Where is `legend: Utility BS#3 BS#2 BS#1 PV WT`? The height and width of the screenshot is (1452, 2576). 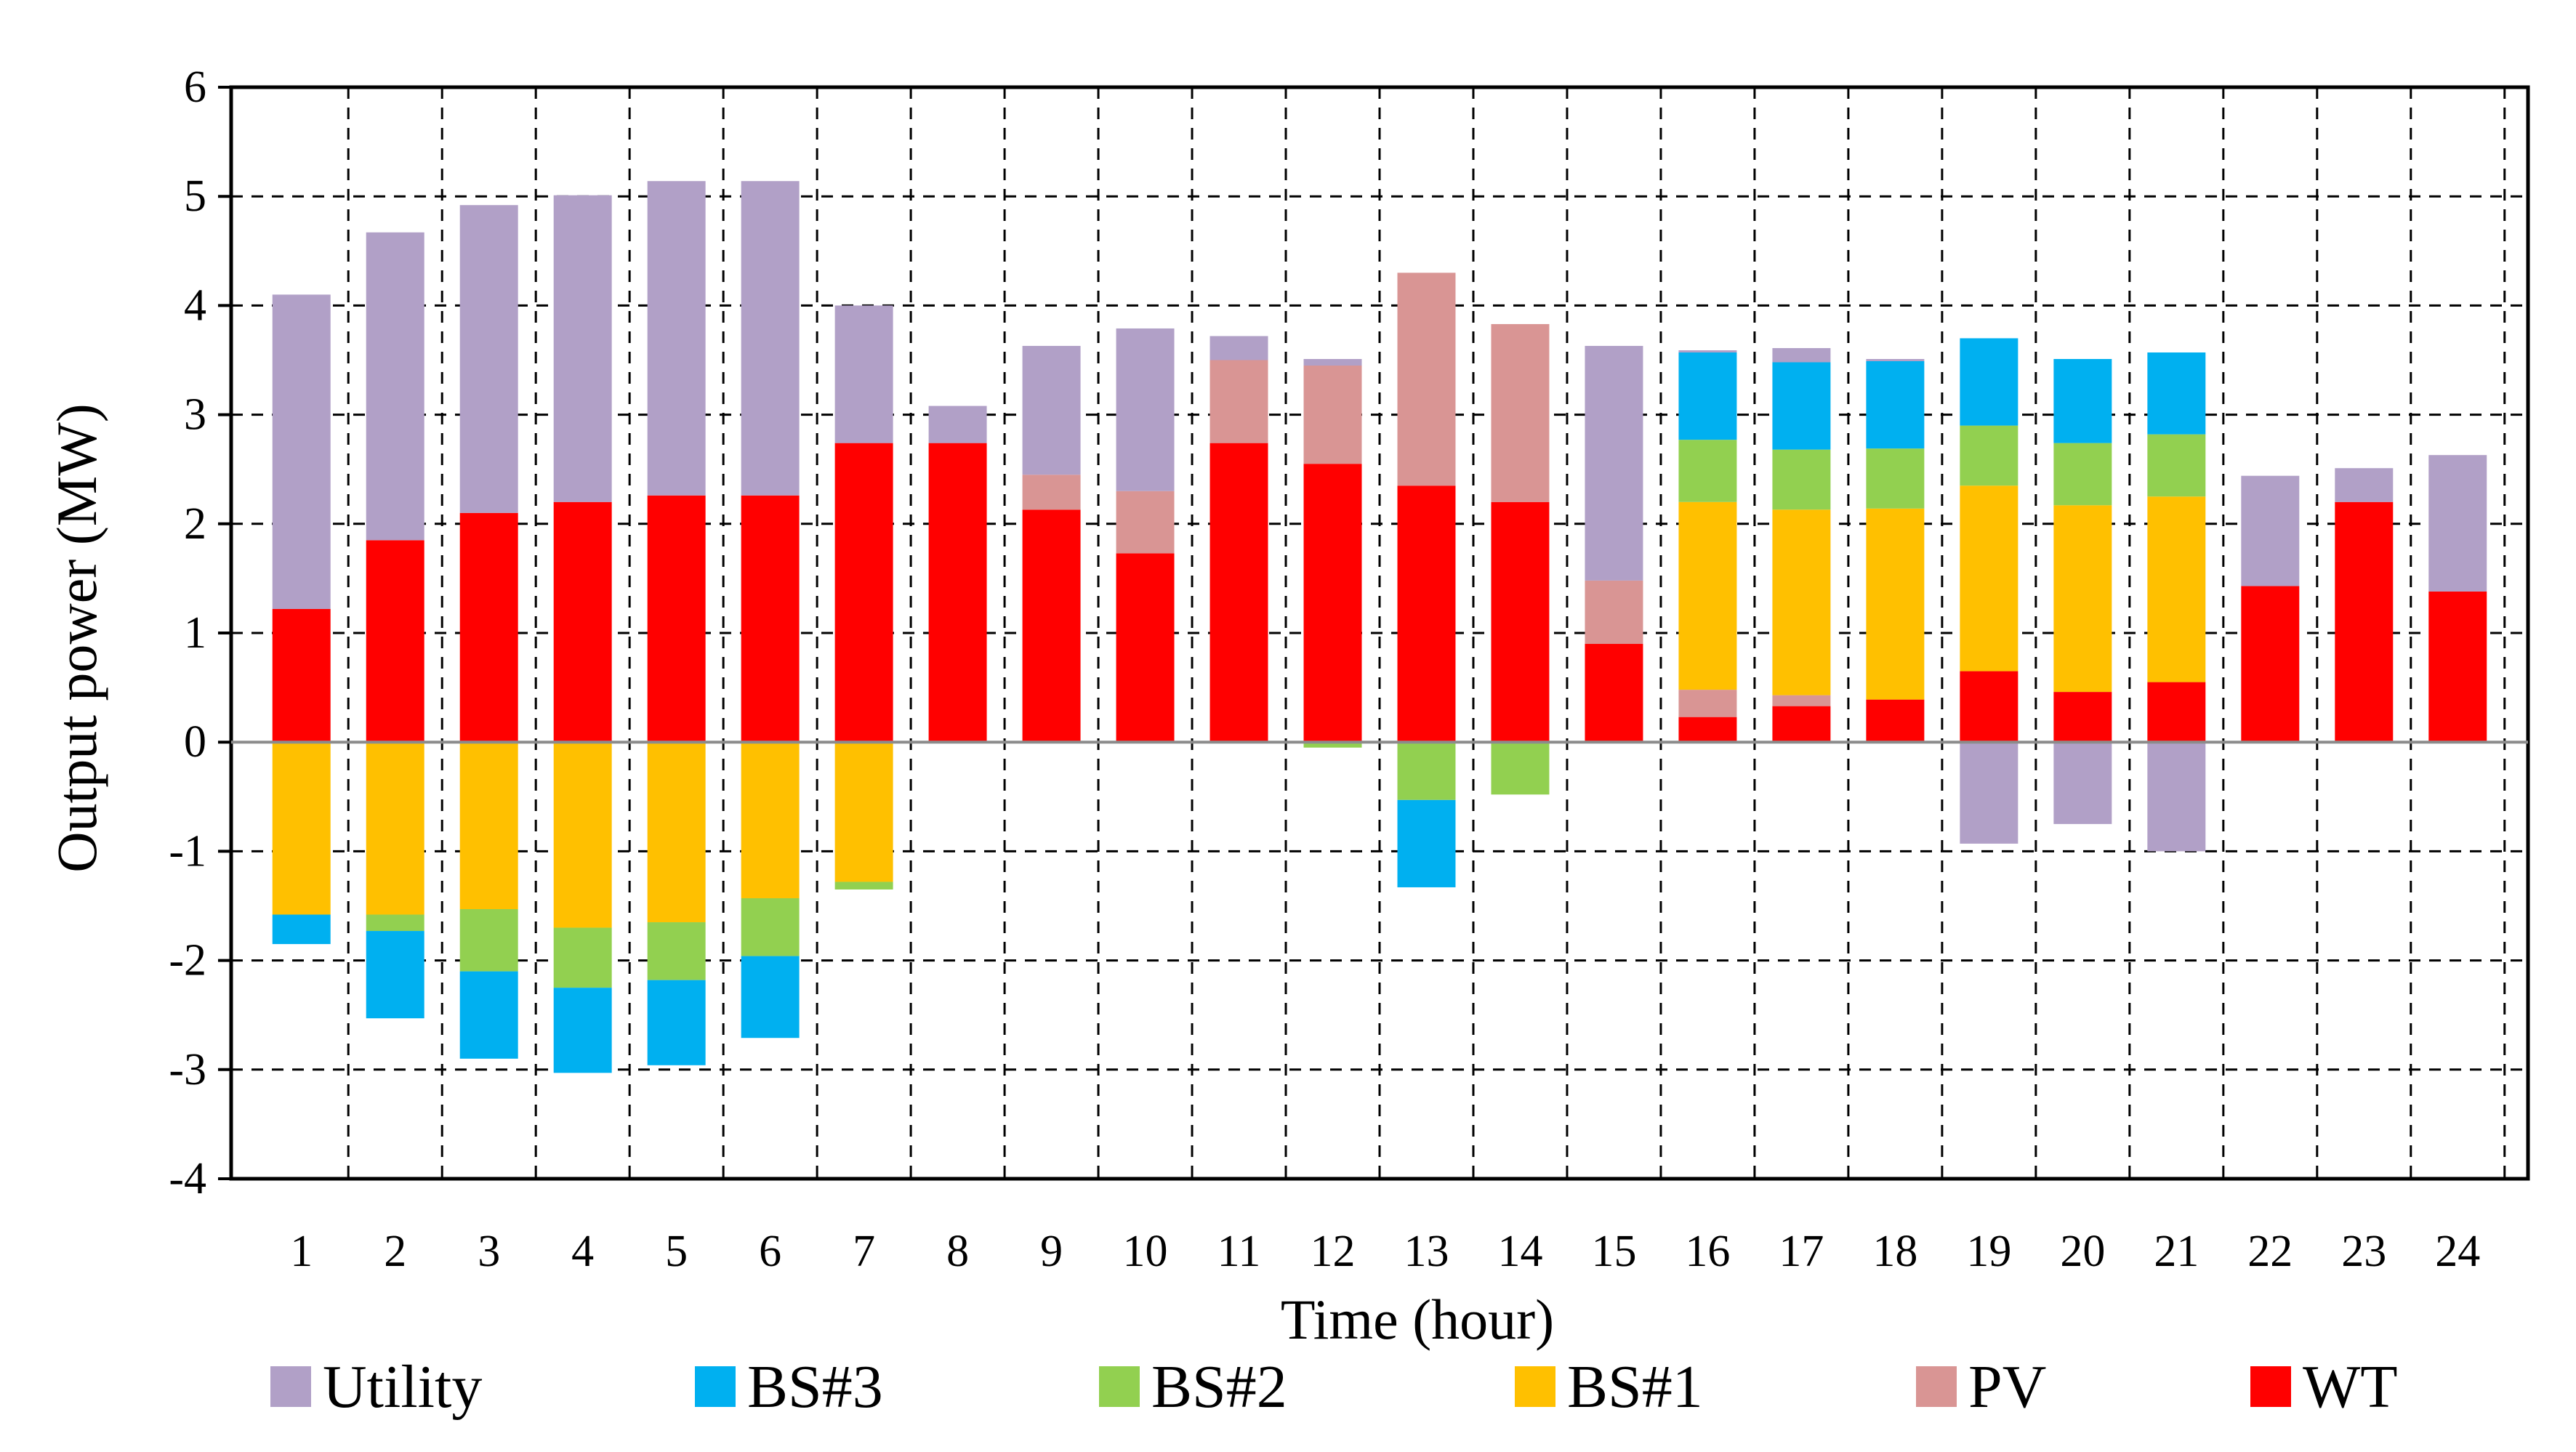 legend: Utility BS#3 BS#2 BS#1 PV WT is located at coordinates (1334, 1387).